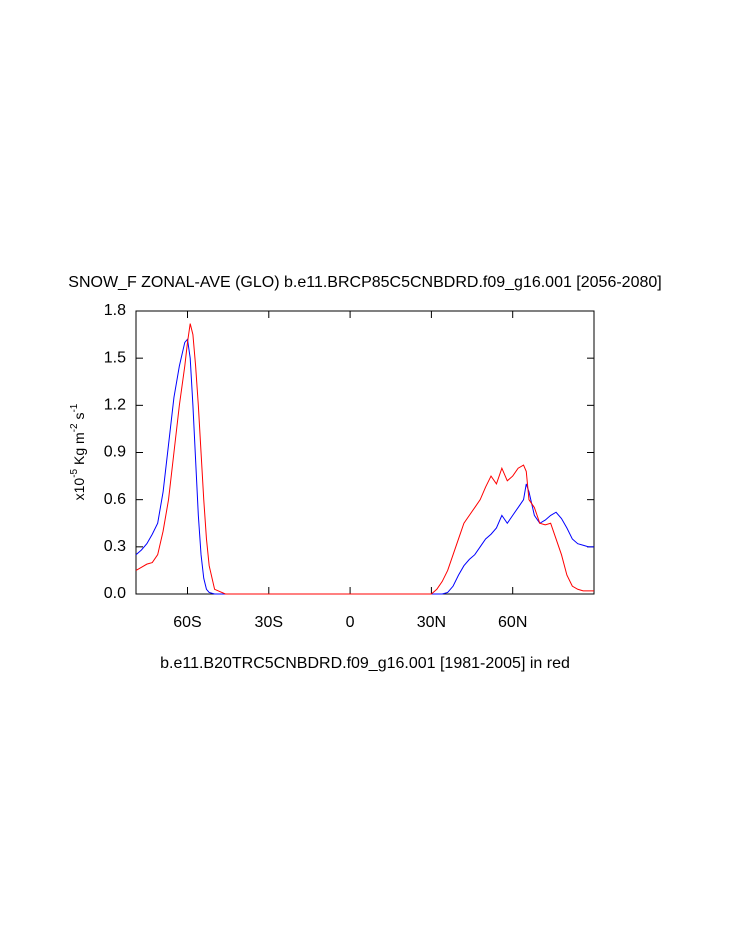 This screenshot has width=733, height=945. Describe the element at coordinates (187, 622) in the screenshot. I see `x-tick-label: 60S` at that location.